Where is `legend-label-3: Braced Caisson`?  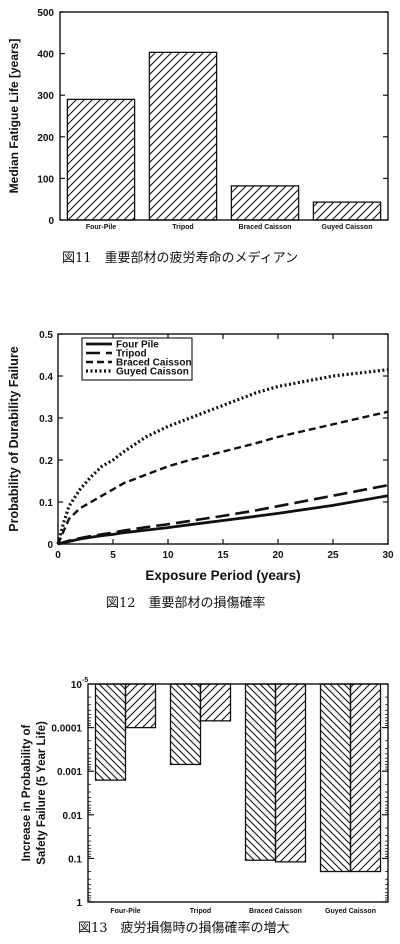 legend-label-3: Braced Caisson is located at coordinates (154, 363).